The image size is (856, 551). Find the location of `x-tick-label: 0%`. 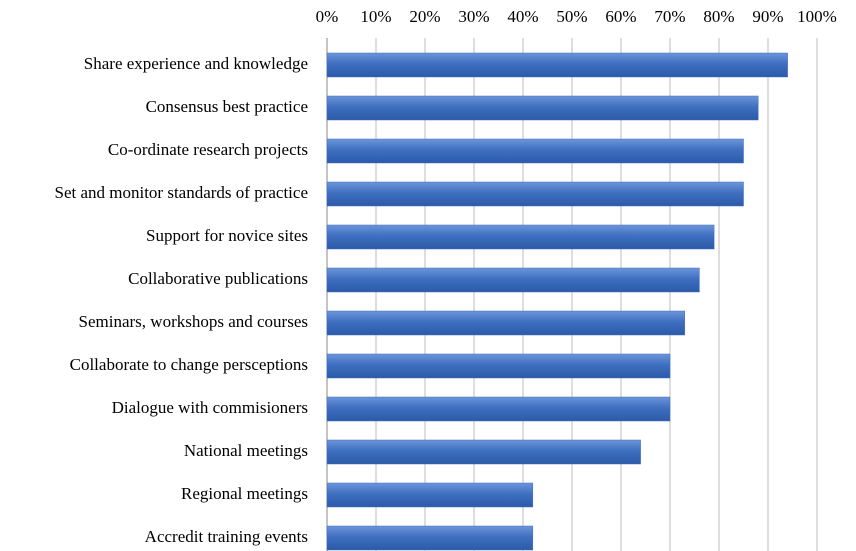

x-tick-label: 0% is located at coordinates (327, 16).